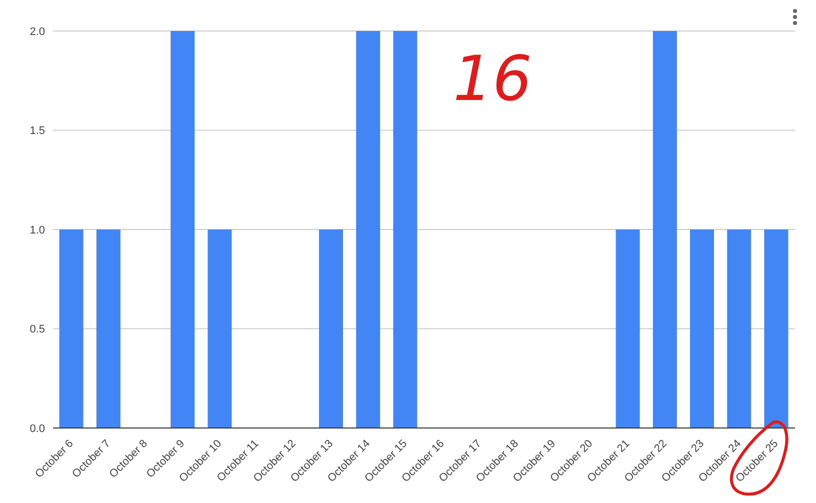  I want to click on y-tick-label: 0.0, so click(37, 428).